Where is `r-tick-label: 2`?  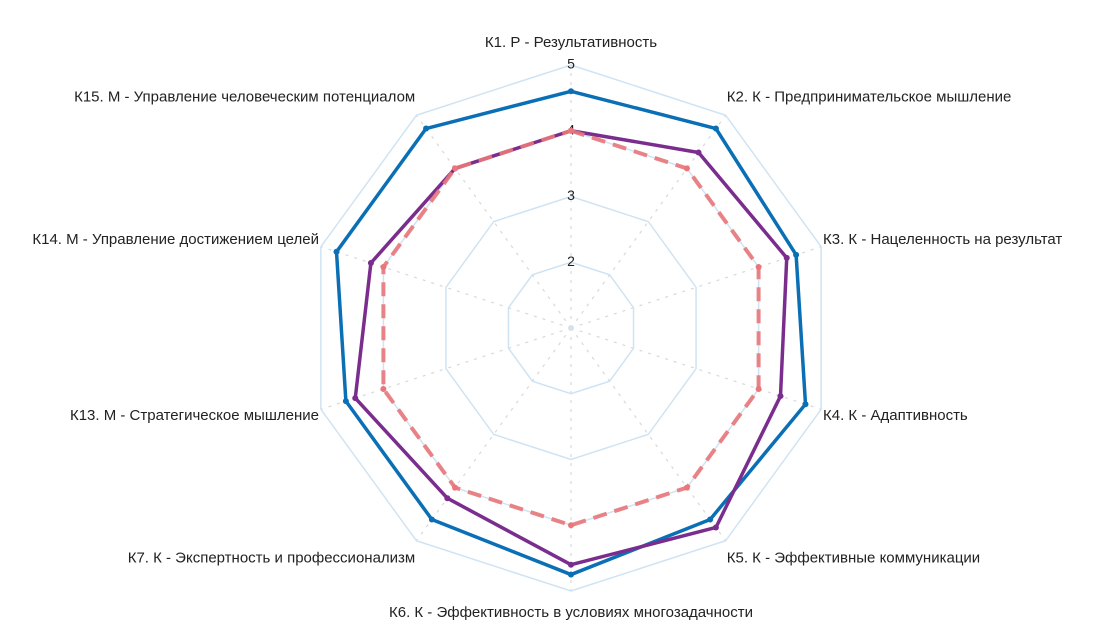
r-tick-label: 2 is located at coordinates (571, 261).